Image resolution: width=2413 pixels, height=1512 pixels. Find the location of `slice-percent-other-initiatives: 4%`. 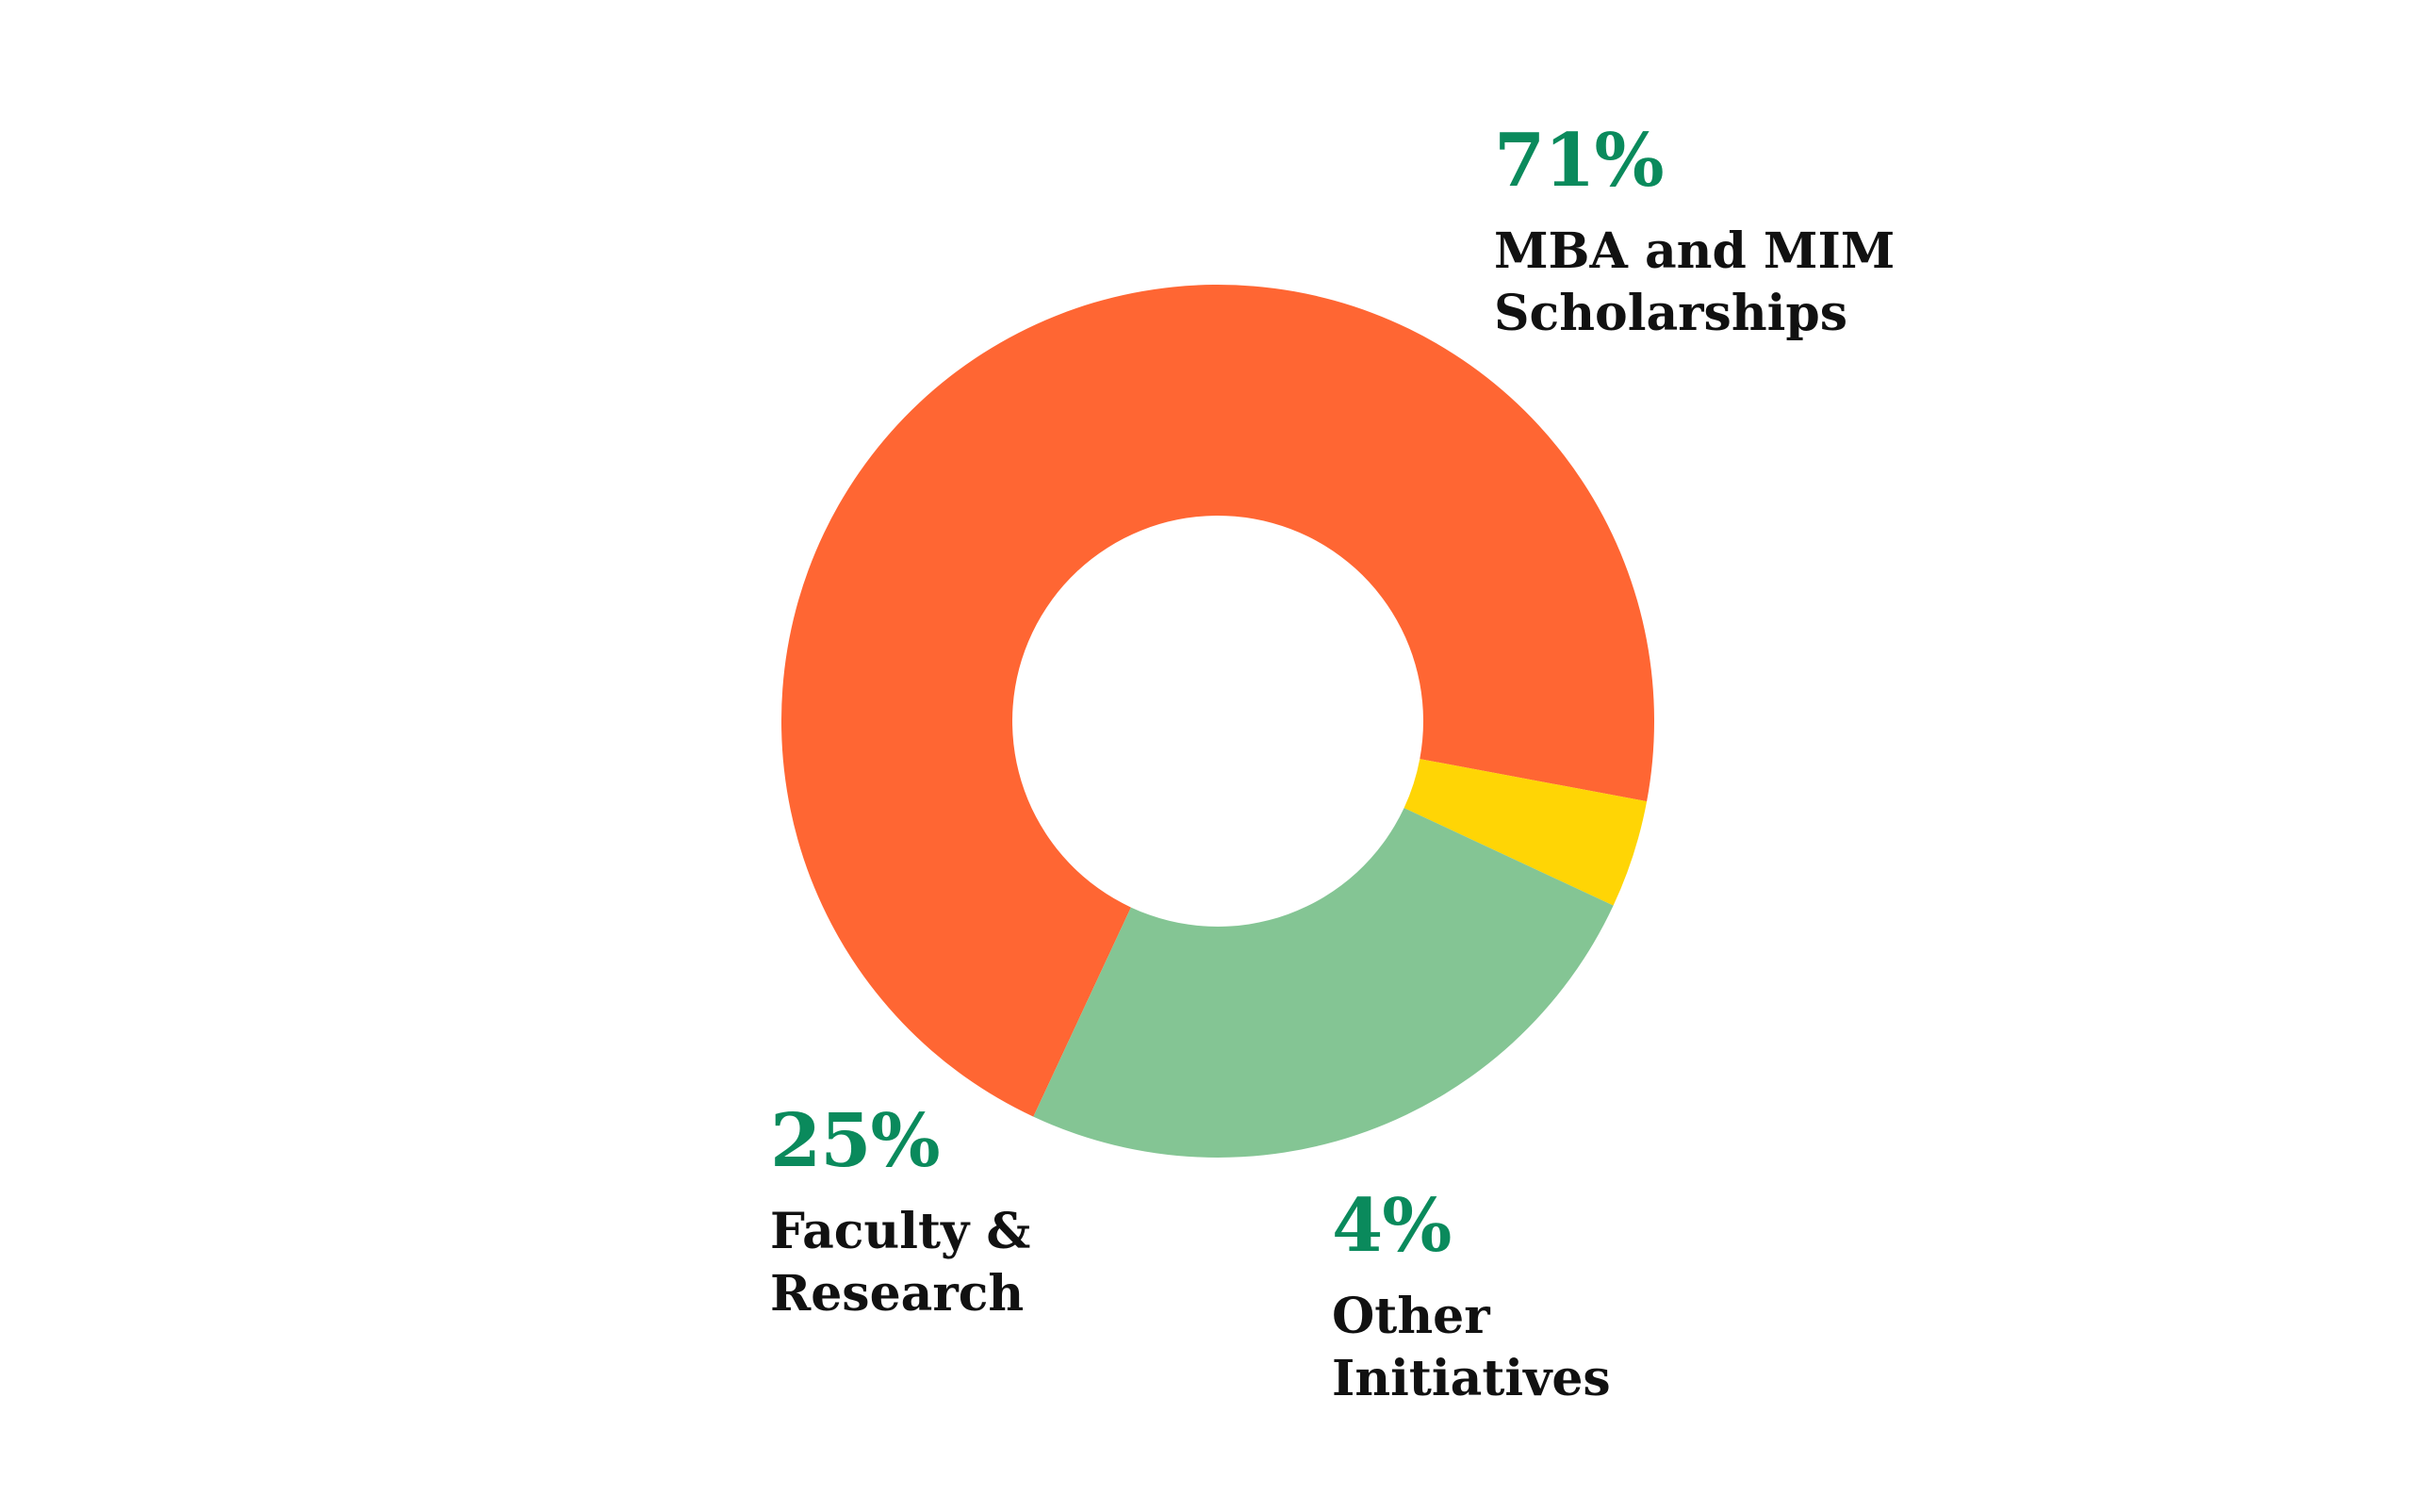

slice-percent-other-initiatives: 4% is located at coordinates (1392, 1226).